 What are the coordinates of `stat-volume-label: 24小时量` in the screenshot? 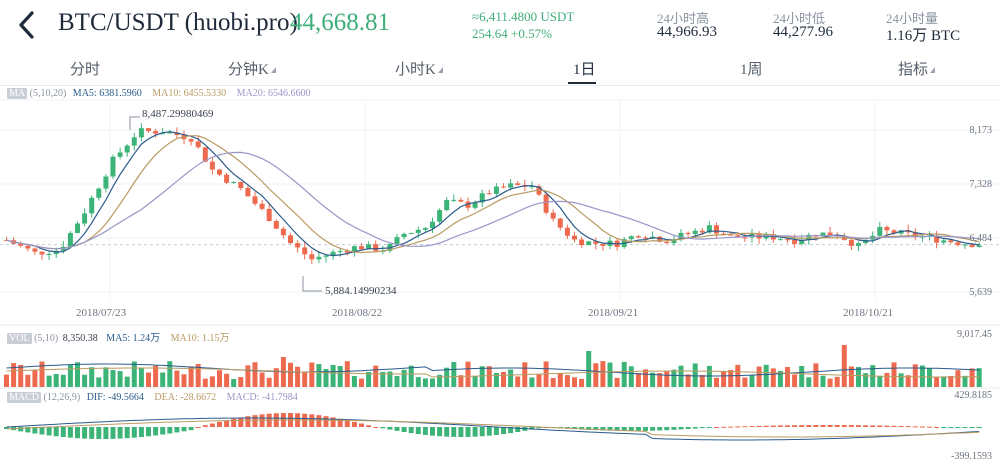 It's located at (912, 18).